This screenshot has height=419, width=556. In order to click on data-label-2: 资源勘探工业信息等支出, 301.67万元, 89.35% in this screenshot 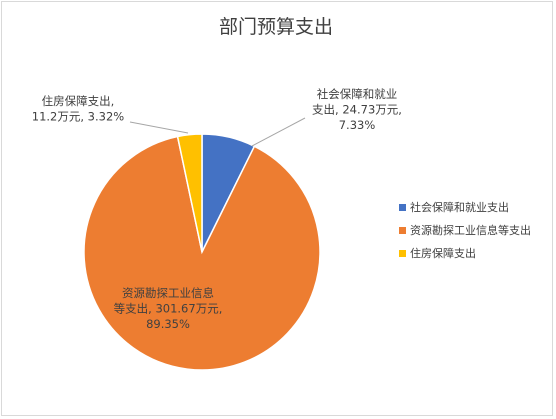, I will do `click(168, 308)`.